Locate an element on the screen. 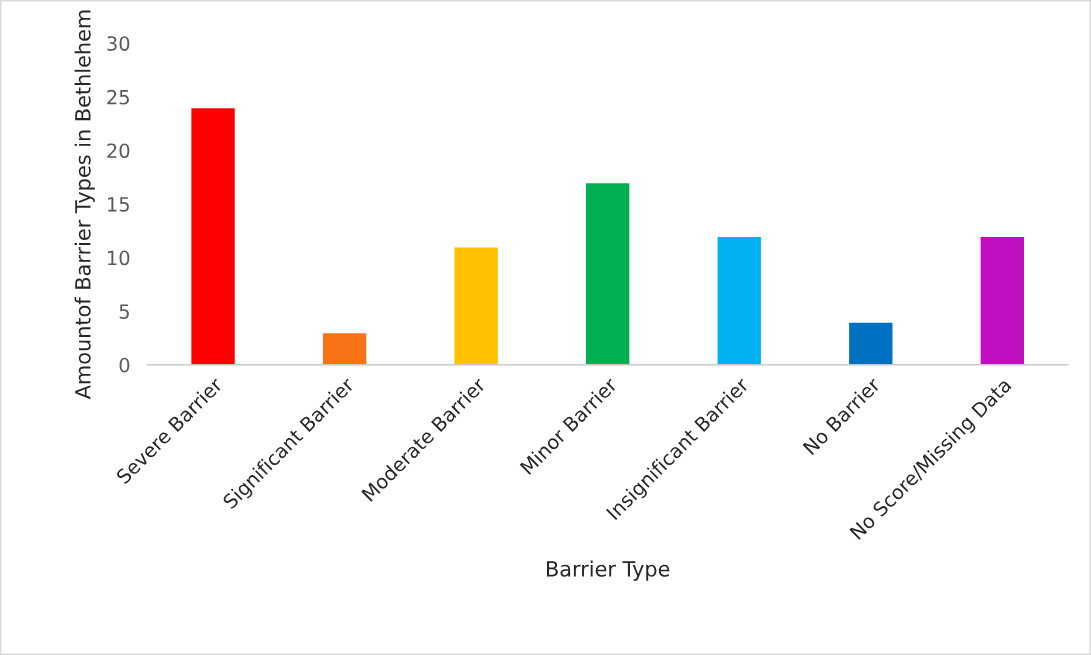 Image resolution: width=1091 pixels, height=655 pixels. y-axis-title: Amountof Barrier Types in Bethlehem is located at coordinates (84, 205).